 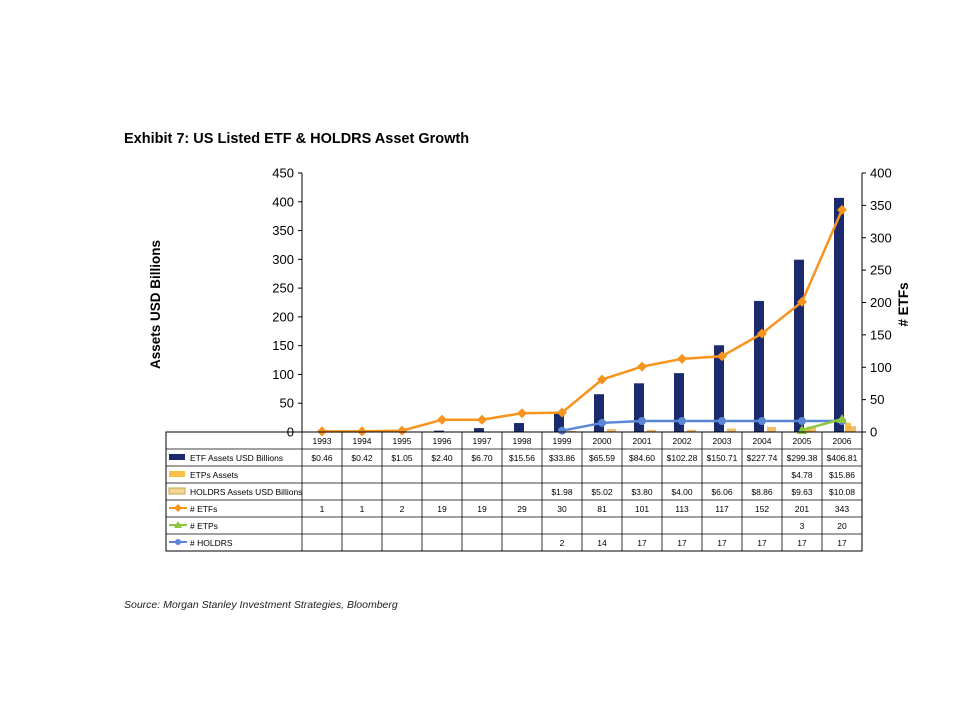 I want to click on data-label: $9.63, so click(x=802, y=492).